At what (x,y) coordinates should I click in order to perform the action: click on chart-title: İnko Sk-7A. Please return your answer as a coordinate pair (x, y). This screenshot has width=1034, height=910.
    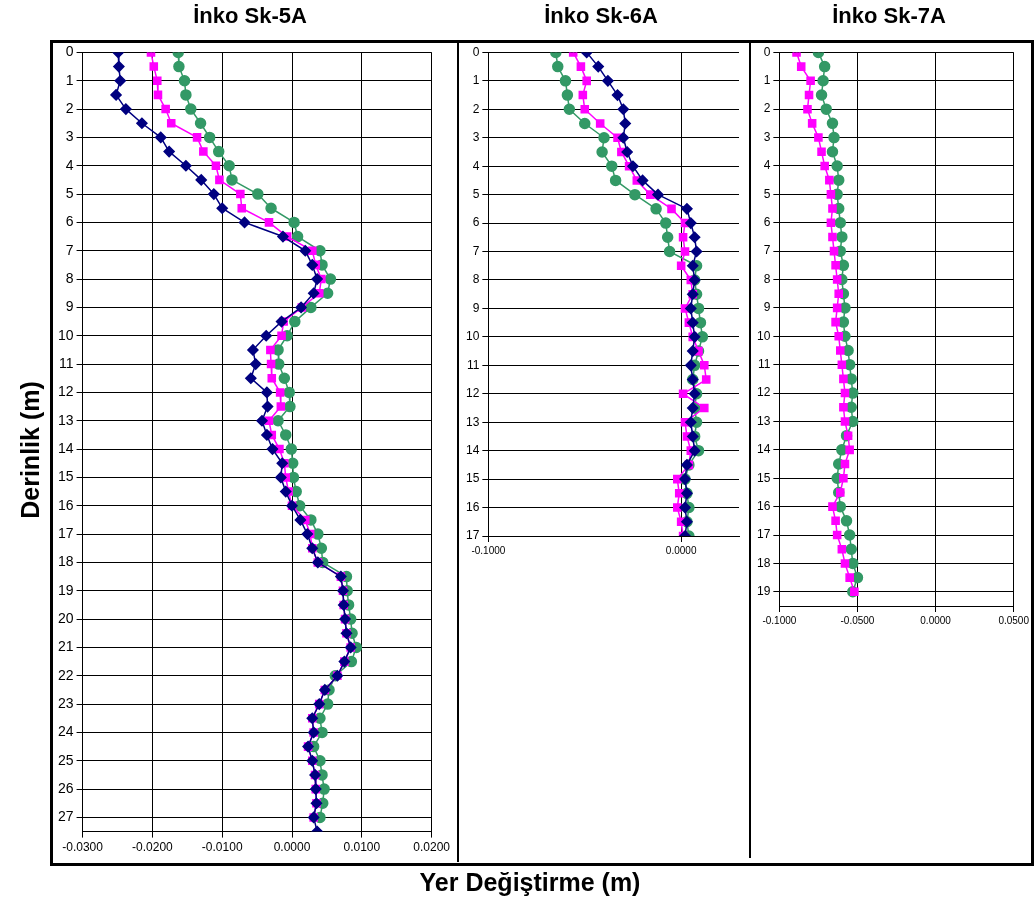
    Looking at the image, I should click on (889, 16).